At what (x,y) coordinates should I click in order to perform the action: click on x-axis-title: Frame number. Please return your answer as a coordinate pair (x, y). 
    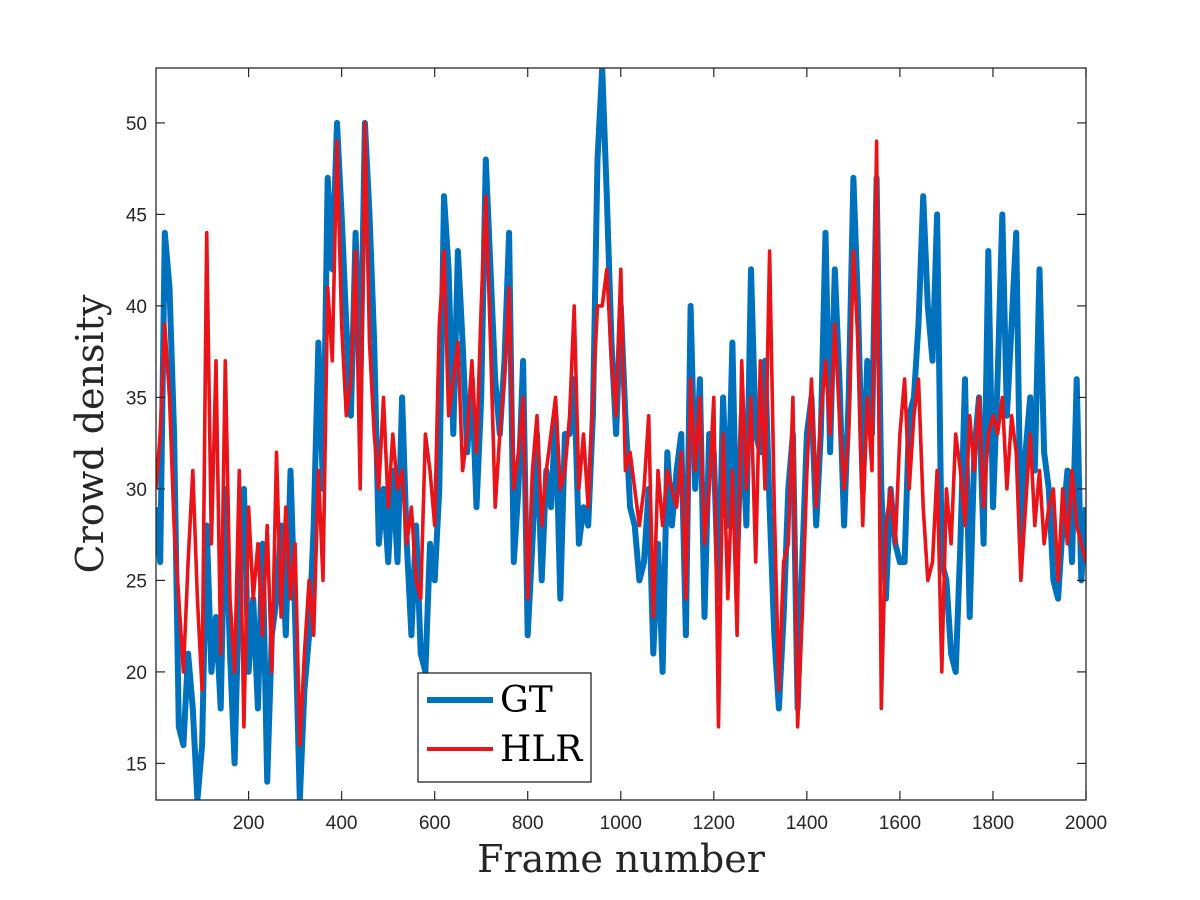
    Looking at the image, I should click on (621, 859).